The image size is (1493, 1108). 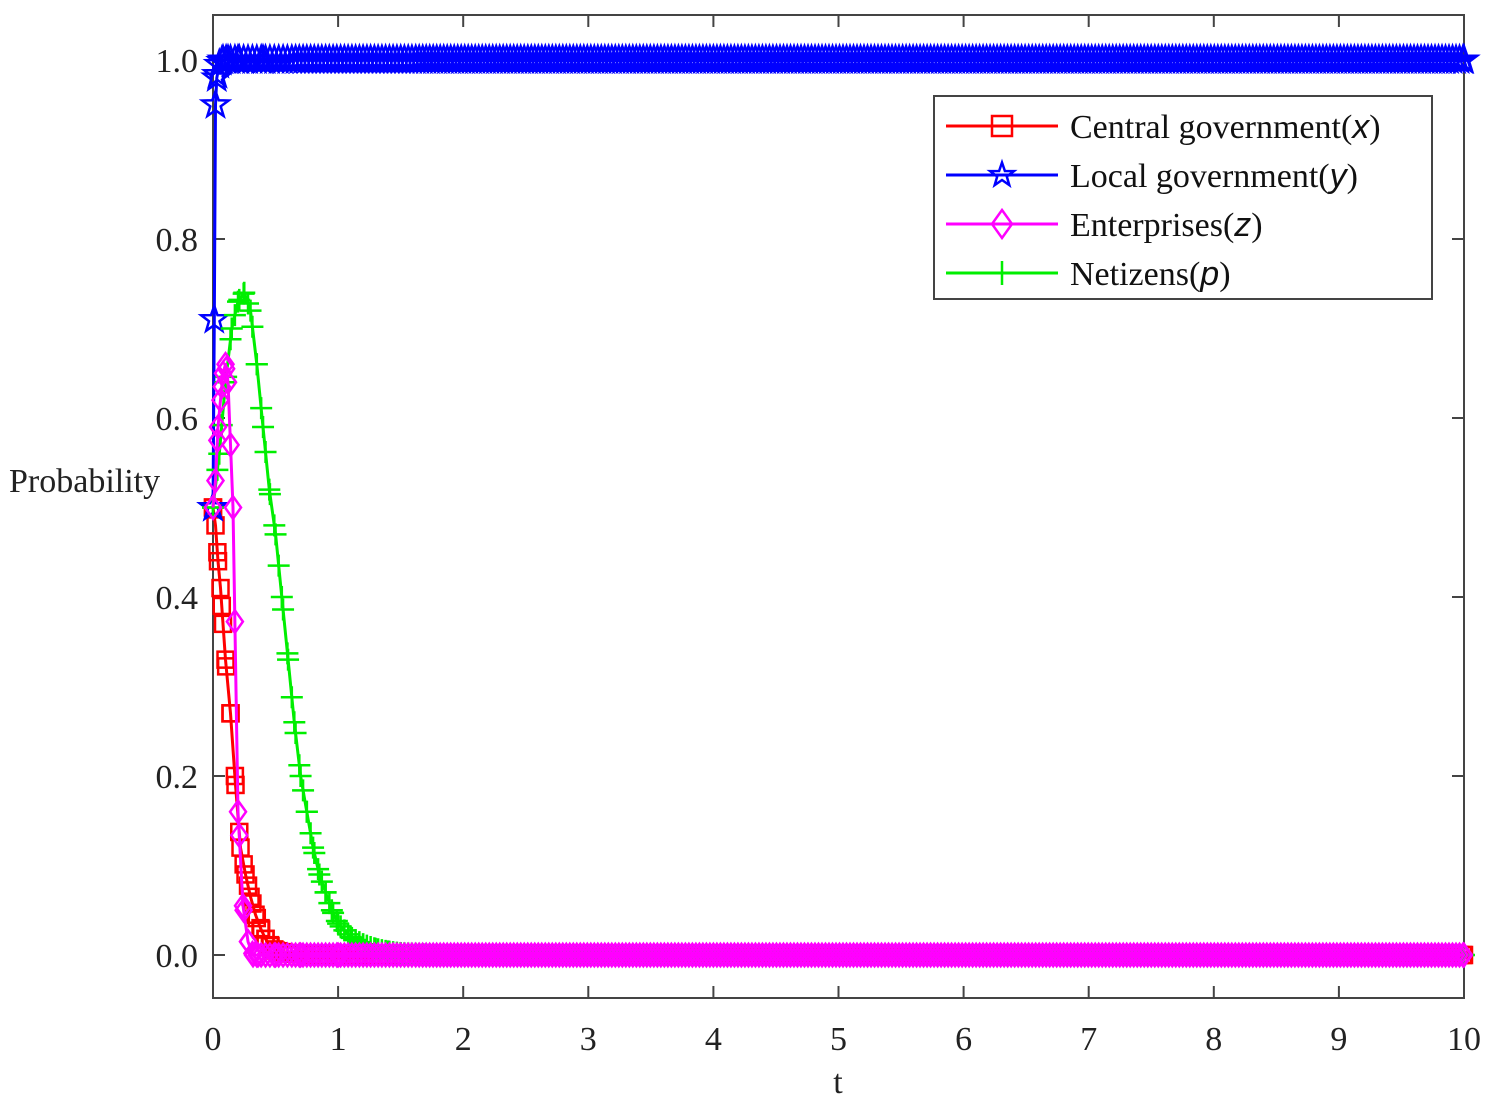 What do you see at coordinates (463, 1039) in the screenshot?
I see `x-tick-label: 2` at bounding box center [463, 1039].